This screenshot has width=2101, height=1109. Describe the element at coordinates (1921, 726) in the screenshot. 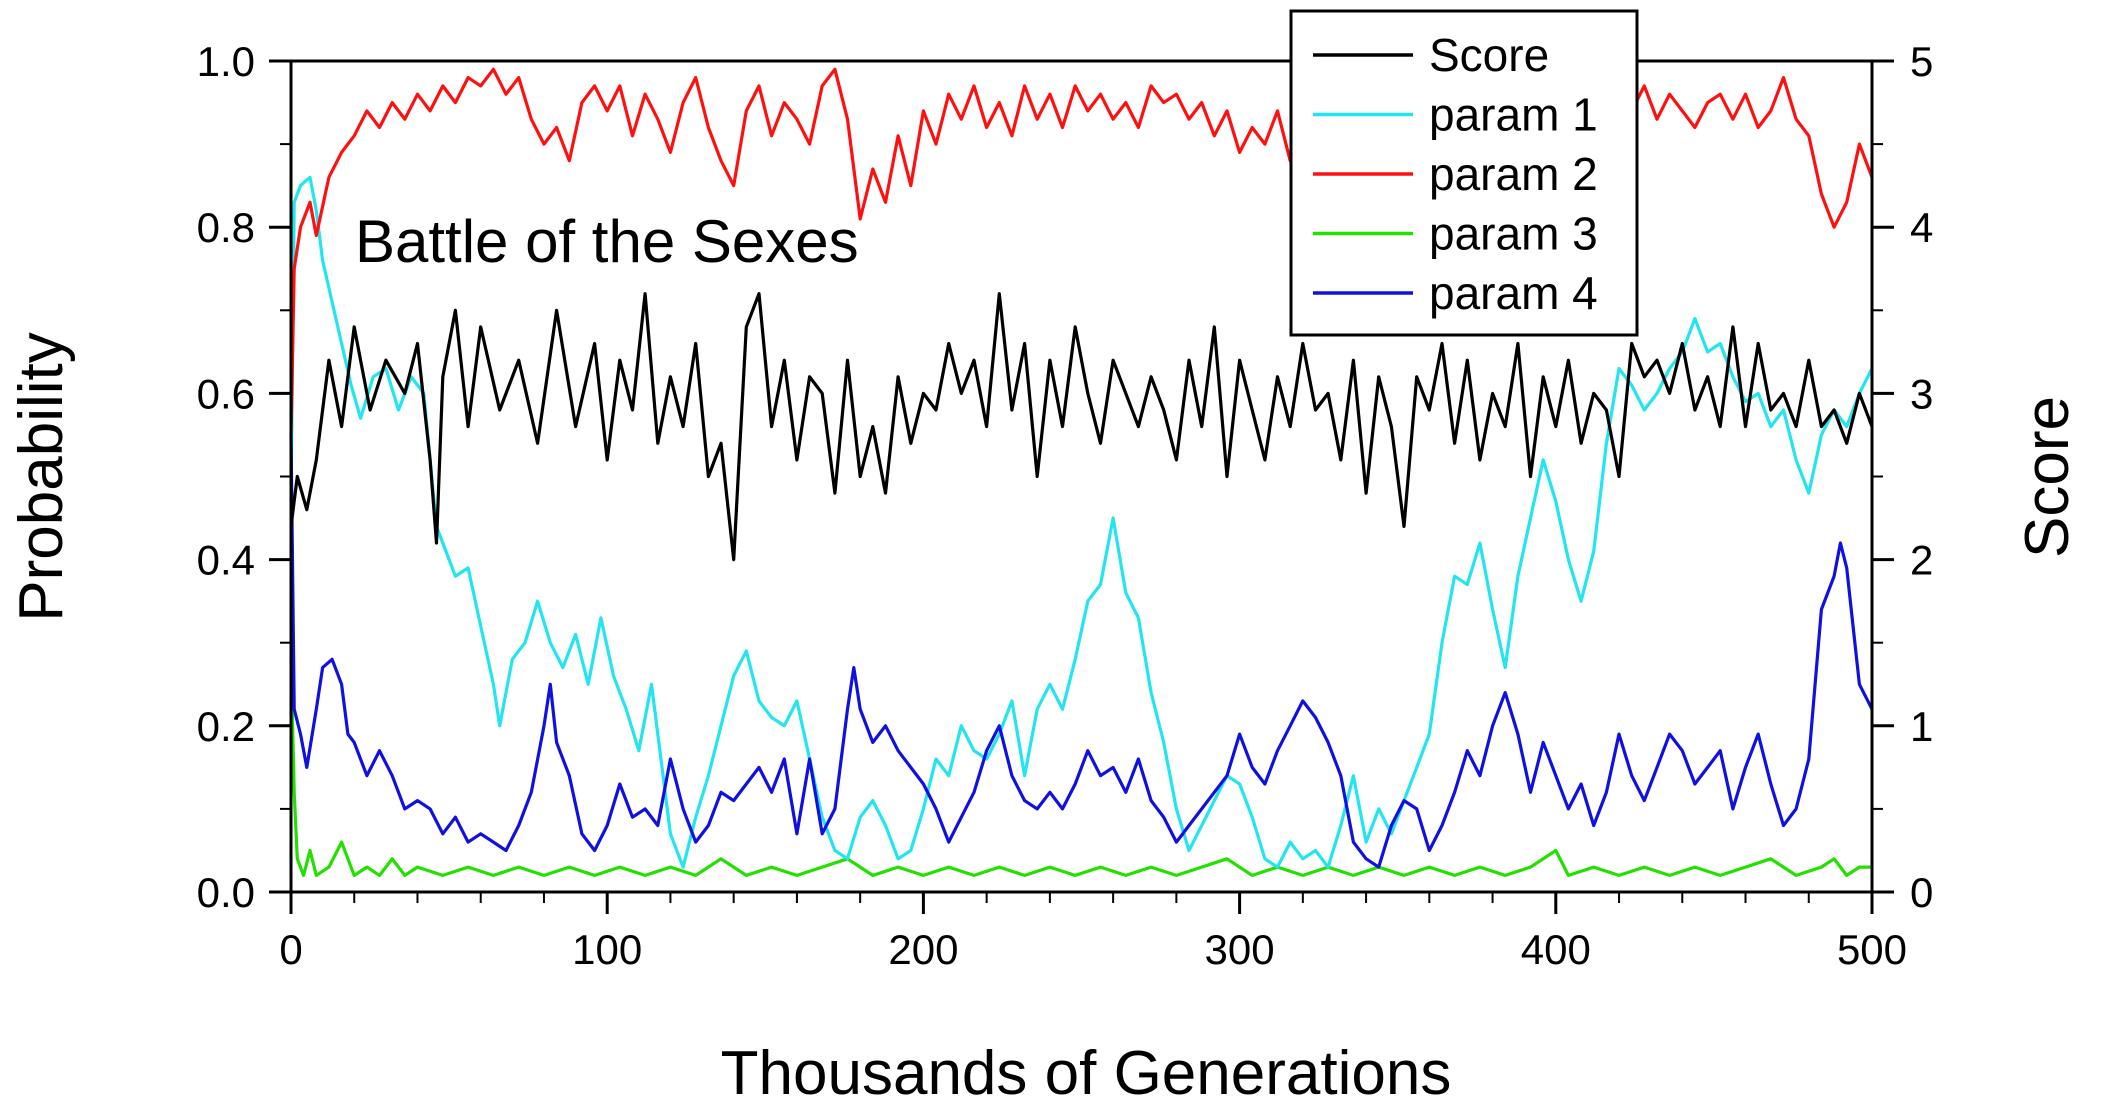

I see `y2-tick-label: 1` at that location.